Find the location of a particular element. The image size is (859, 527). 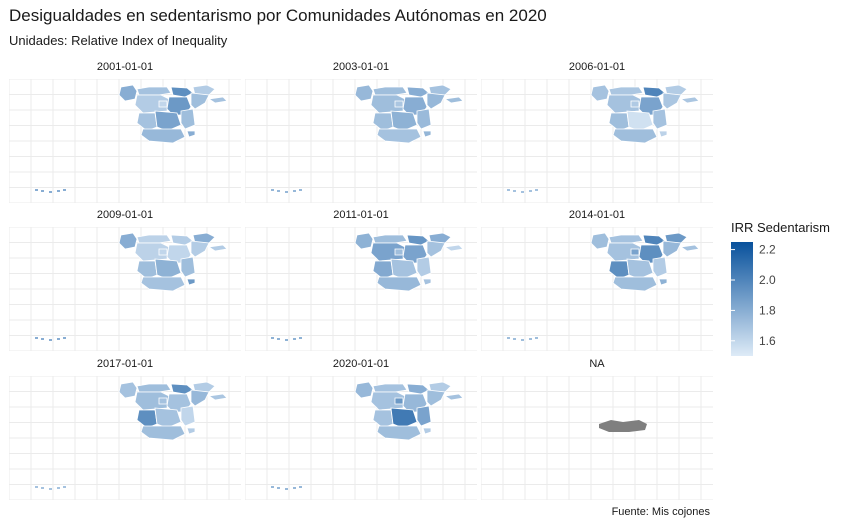

facet-label: 2014-01-01 is located at coordinates (597, 215).